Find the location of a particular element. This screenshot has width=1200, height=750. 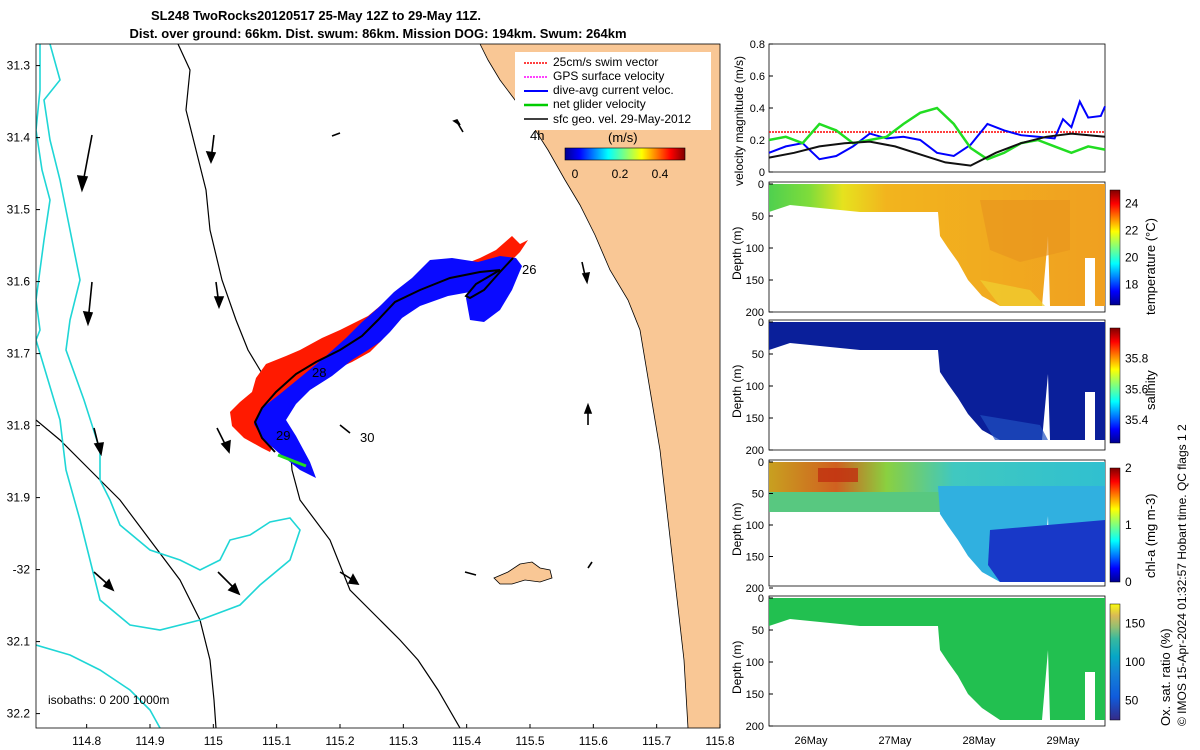

salinity-cbar-label: salinity is located at coordinates (1150, 390).